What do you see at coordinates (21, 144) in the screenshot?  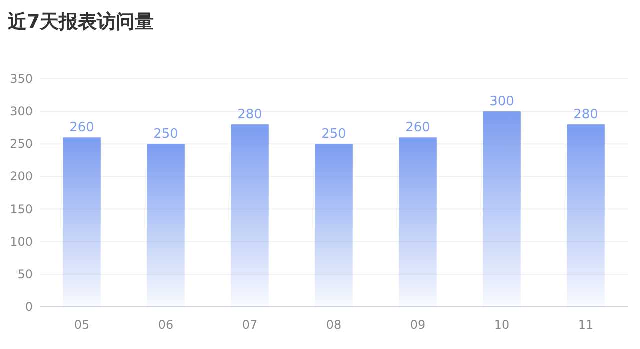 I see `y-tick-label: 250` at bounding box center [21, 144].